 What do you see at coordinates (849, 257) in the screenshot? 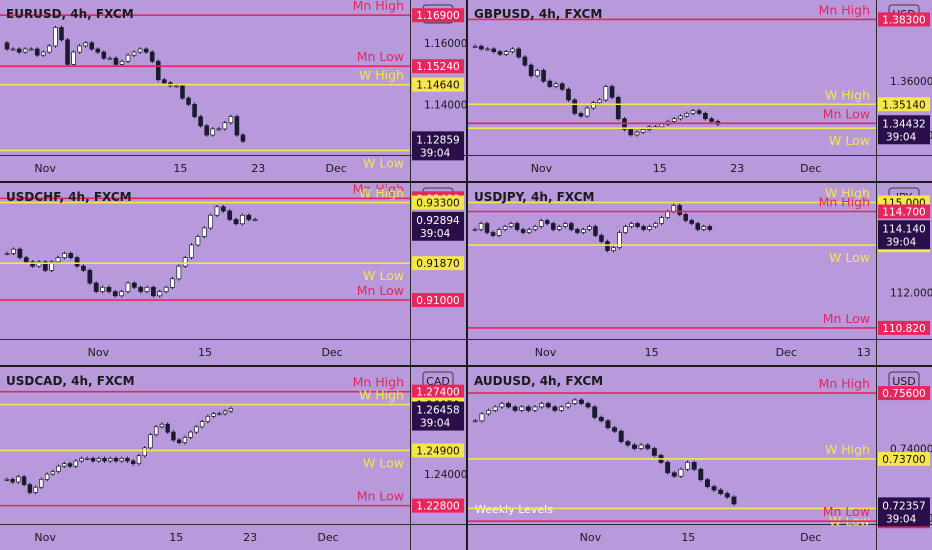
I see `level-label: W Low` at bounding box center [849, 257].